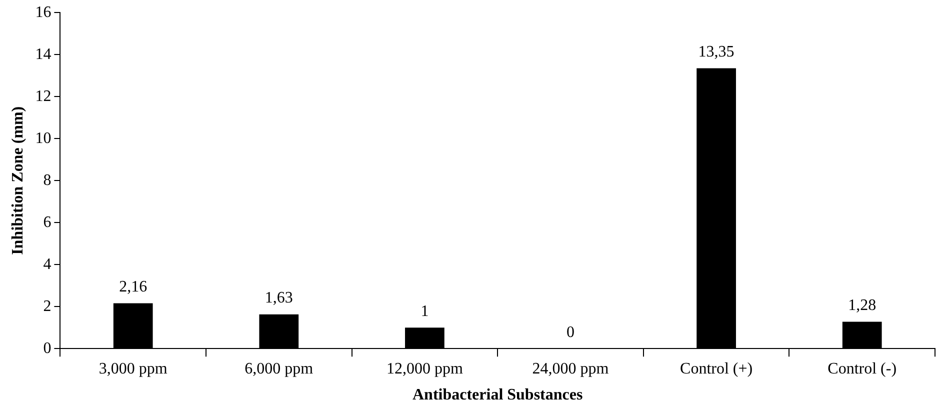 Image resolution: width=940 pixels, height=409 pixels. Describe the element at coordinates (47, 222) in the screenshot. I see `y-tick-label: 6` at that location.